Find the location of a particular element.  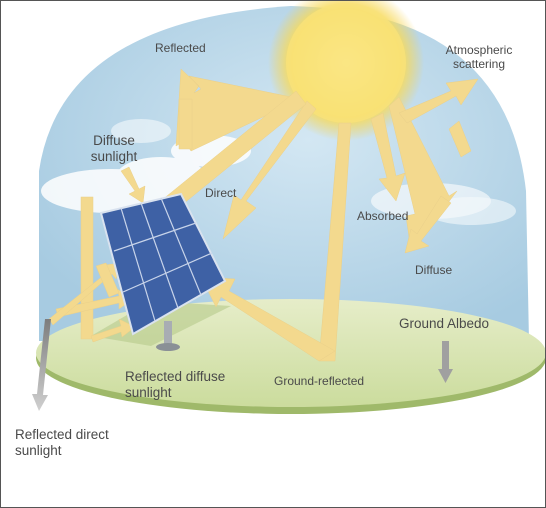

label-absorbed: Absorbed is located at coordinates (383, 216).